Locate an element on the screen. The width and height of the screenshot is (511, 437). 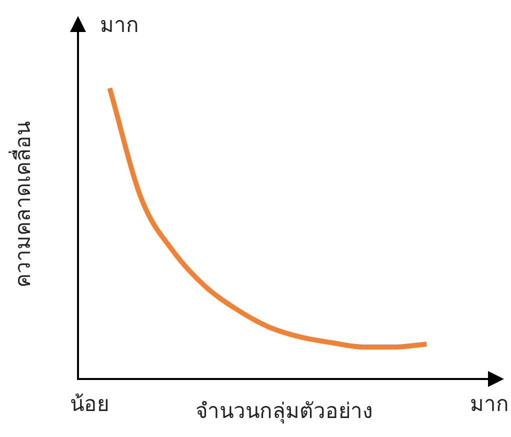
x-axis-title: จำนวนกลุ่มตัวอย่าง is located at coordinates (284, 411).